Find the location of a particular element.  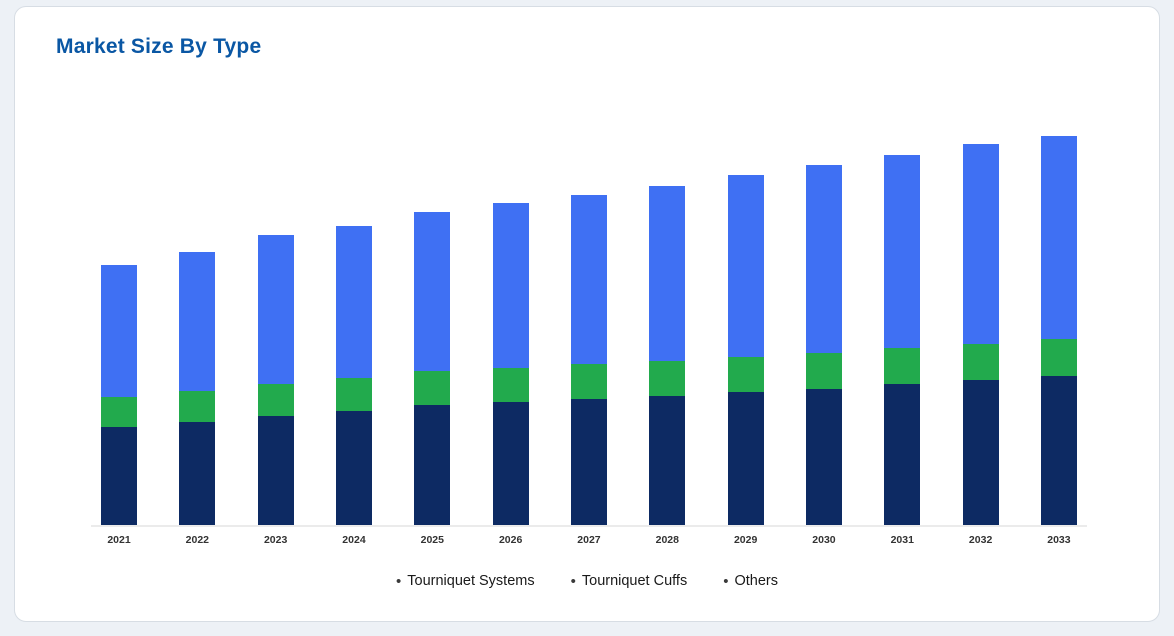

x-axis-tick-label: 2023 is located at coordinates (275, 540).